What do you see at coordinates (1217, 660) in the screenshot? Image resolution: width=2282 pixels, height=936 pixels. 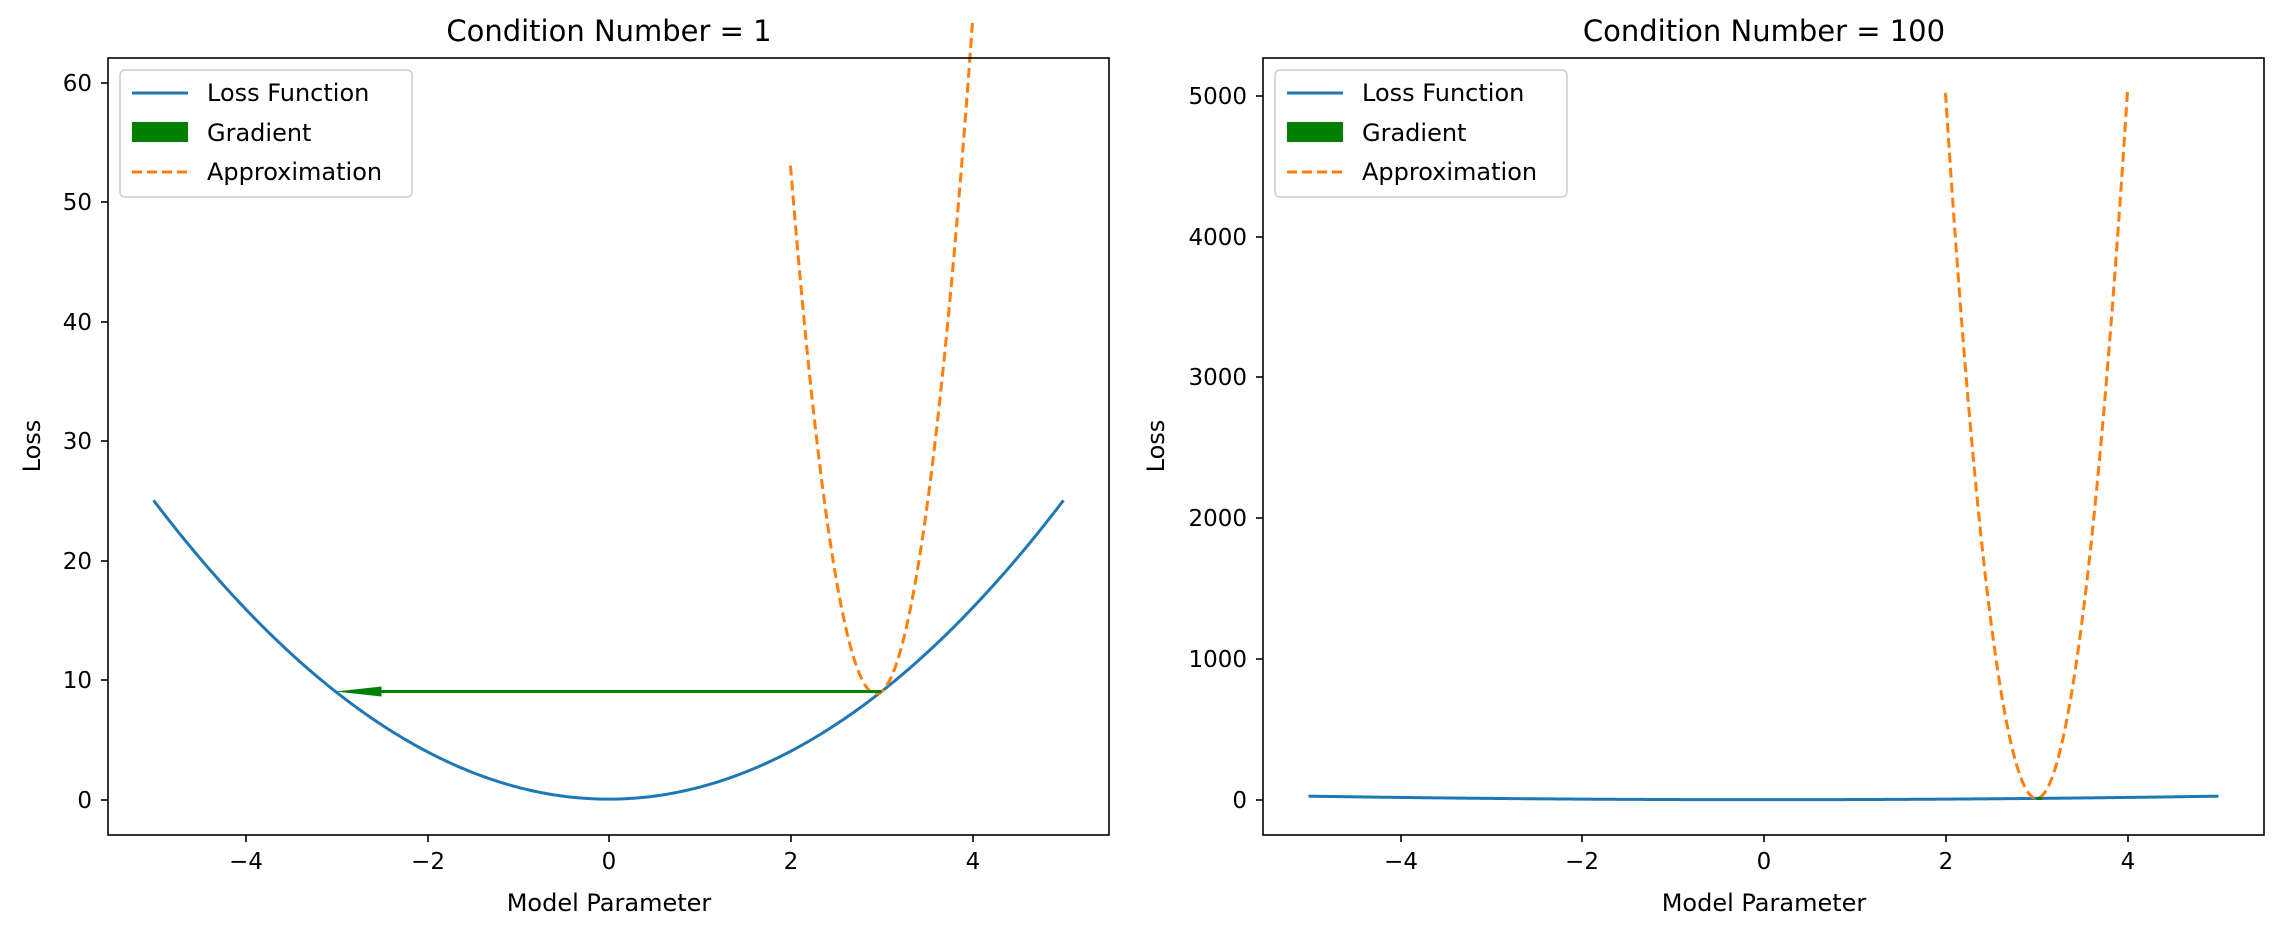 I see `y-tick-label: 1000` at bounding box center [1217, 660].